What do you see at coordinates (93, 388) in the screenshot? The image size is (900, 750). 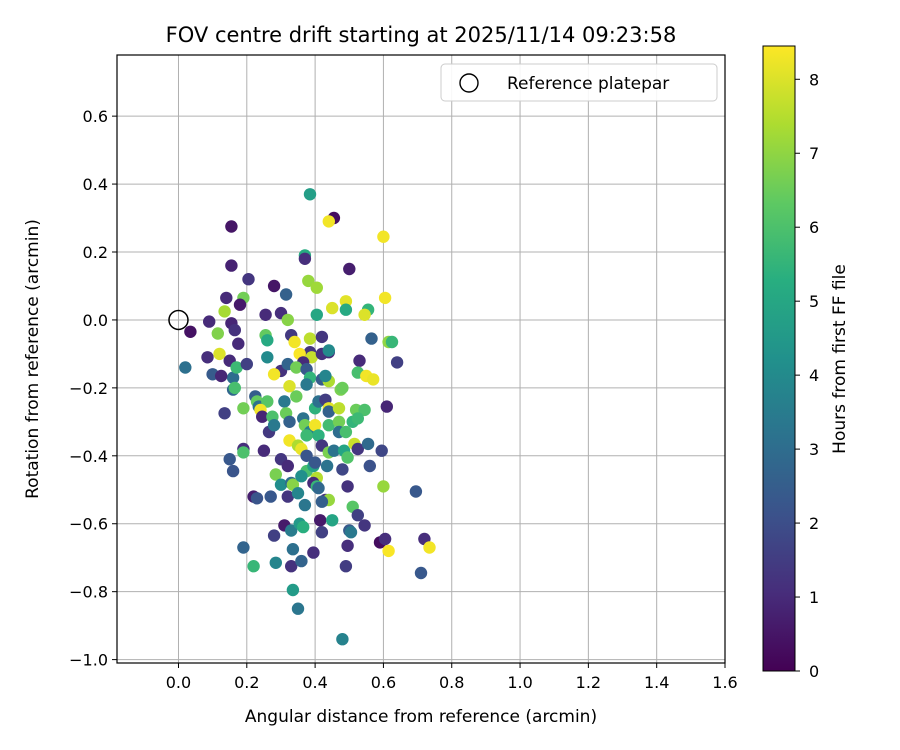 I see `y-axis-ticks: 0.6 0.4 0.2 0.0 −0.2 −0.4 −0.6 −0.8 −1.0` at bounding box center [93, 388].